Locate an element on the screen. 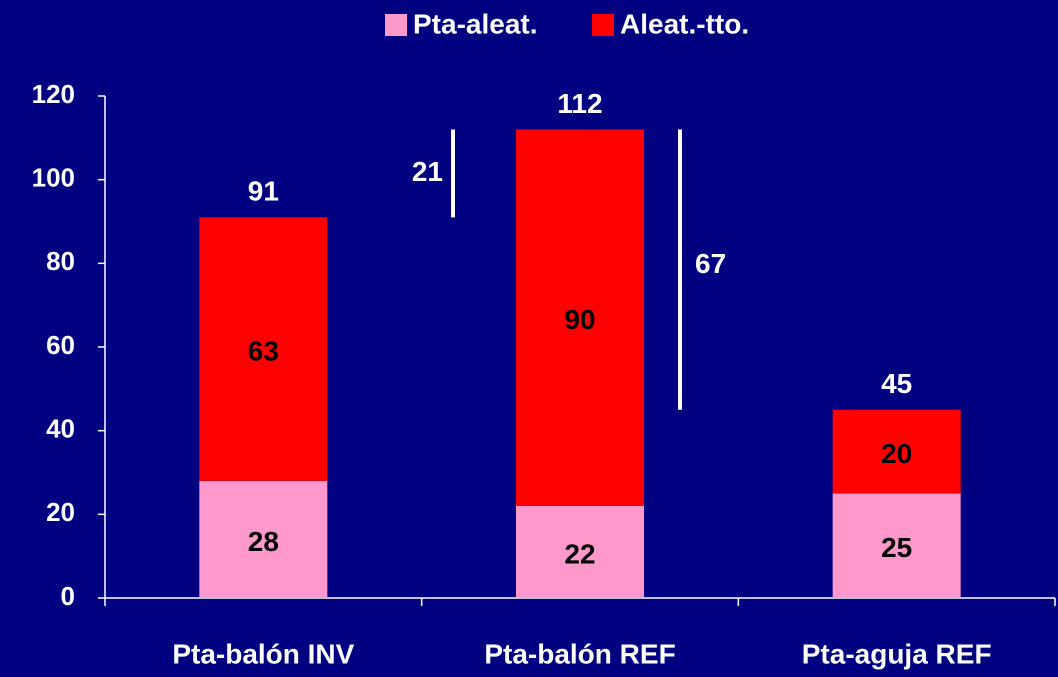 This screenshot has width=1058, height=677. legend-label: Pta-aleat. is located at coordinates (475, 23).